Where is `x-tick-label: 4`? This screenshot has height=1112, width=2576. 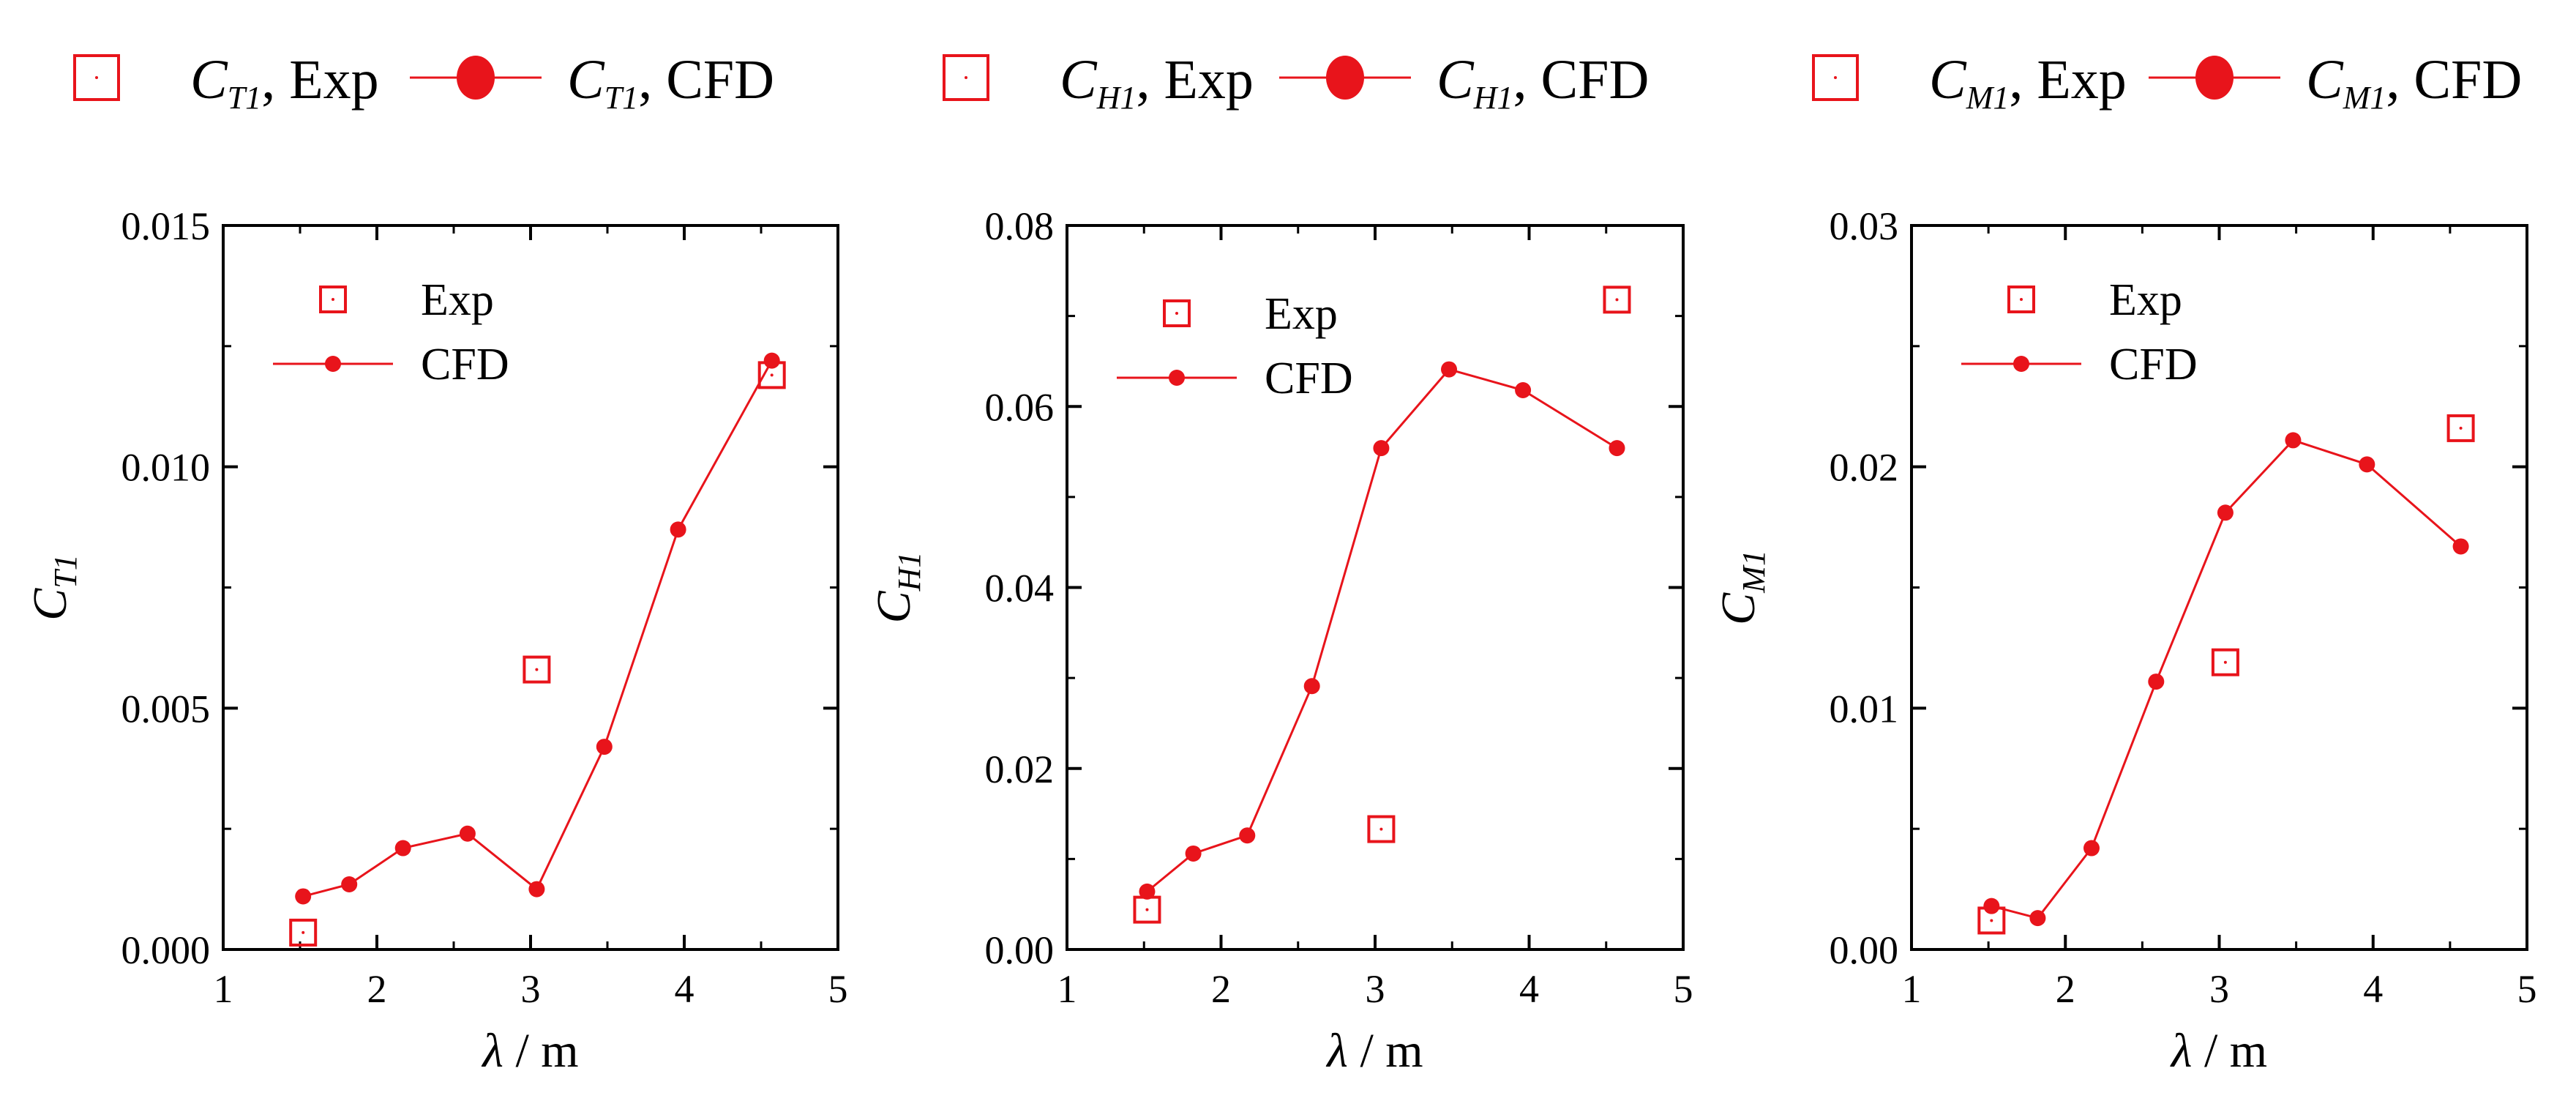
x-tick-label: 4 is located at coordinates (2373, 989).